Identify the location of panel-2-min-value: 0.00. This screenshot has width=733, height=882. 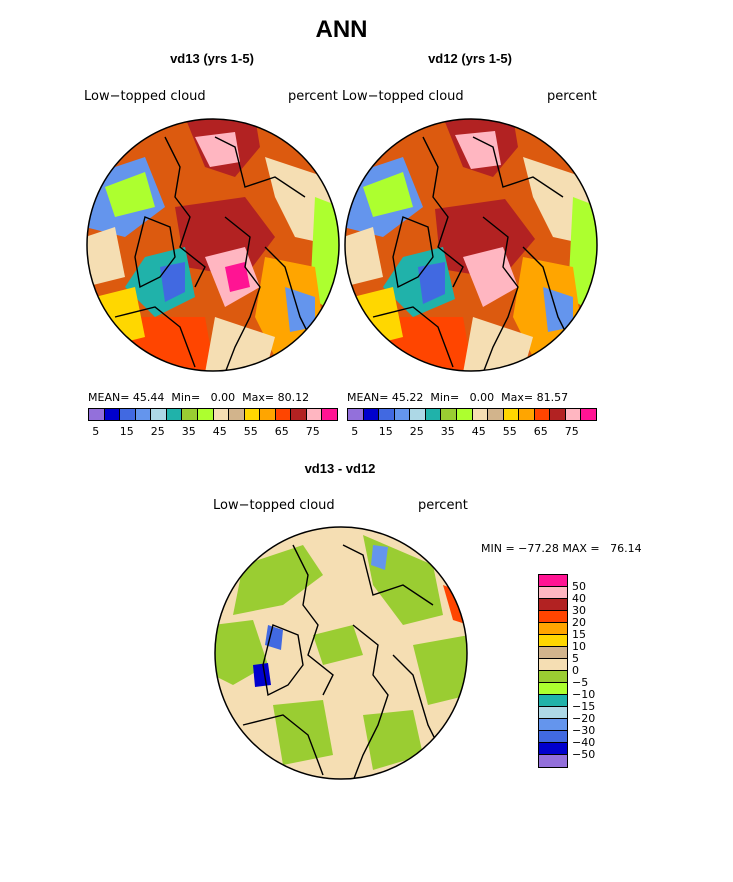
(482, 397).